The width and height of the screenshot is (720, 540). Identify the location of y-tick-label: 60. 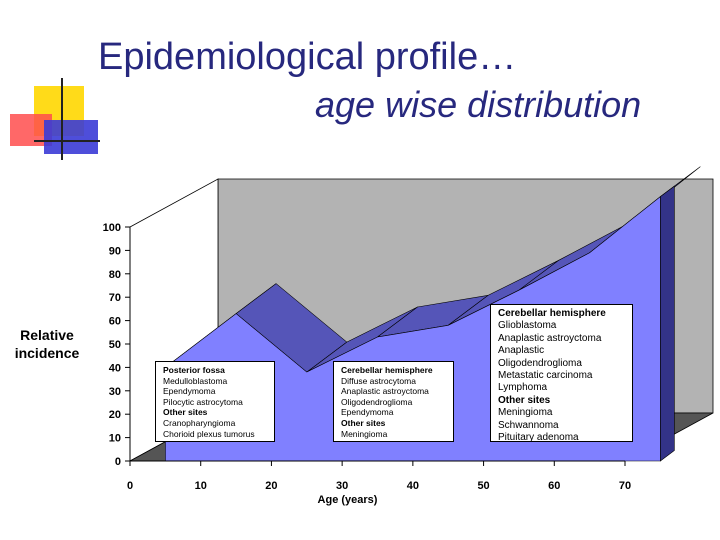
(115, 322).